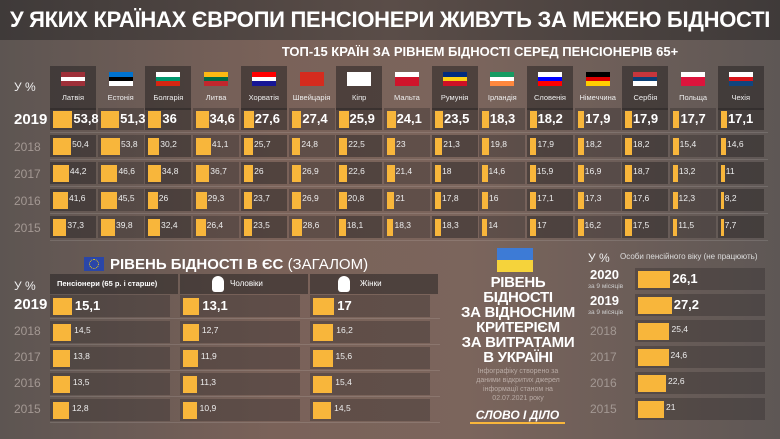 Image resolution: width=780 pixels, height=439 pixels. I want to click on eu-cell: 10,9, so click(240, 410).